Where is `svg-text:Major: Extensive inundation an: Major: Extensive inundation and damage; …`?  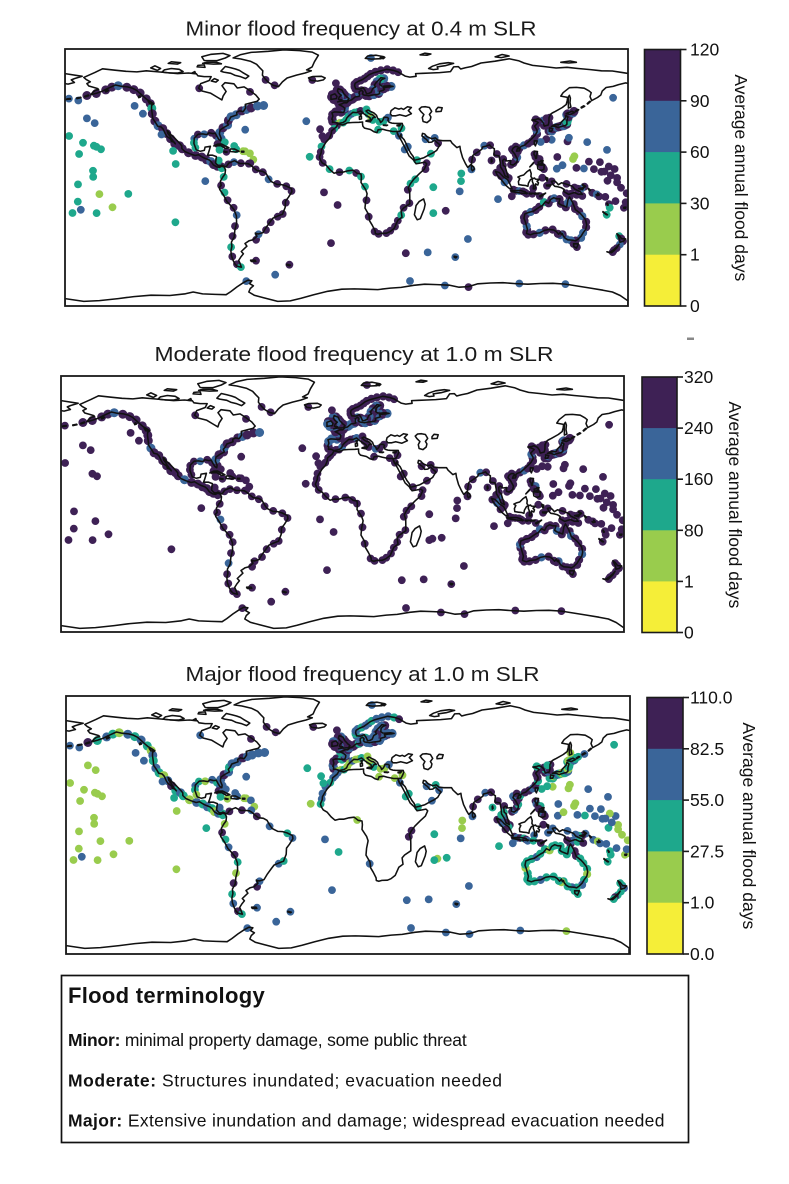 svg-text:Major: Extensive inundation an: Major: Extensive inundation and damage; … is located at coordinates (366, 1121).